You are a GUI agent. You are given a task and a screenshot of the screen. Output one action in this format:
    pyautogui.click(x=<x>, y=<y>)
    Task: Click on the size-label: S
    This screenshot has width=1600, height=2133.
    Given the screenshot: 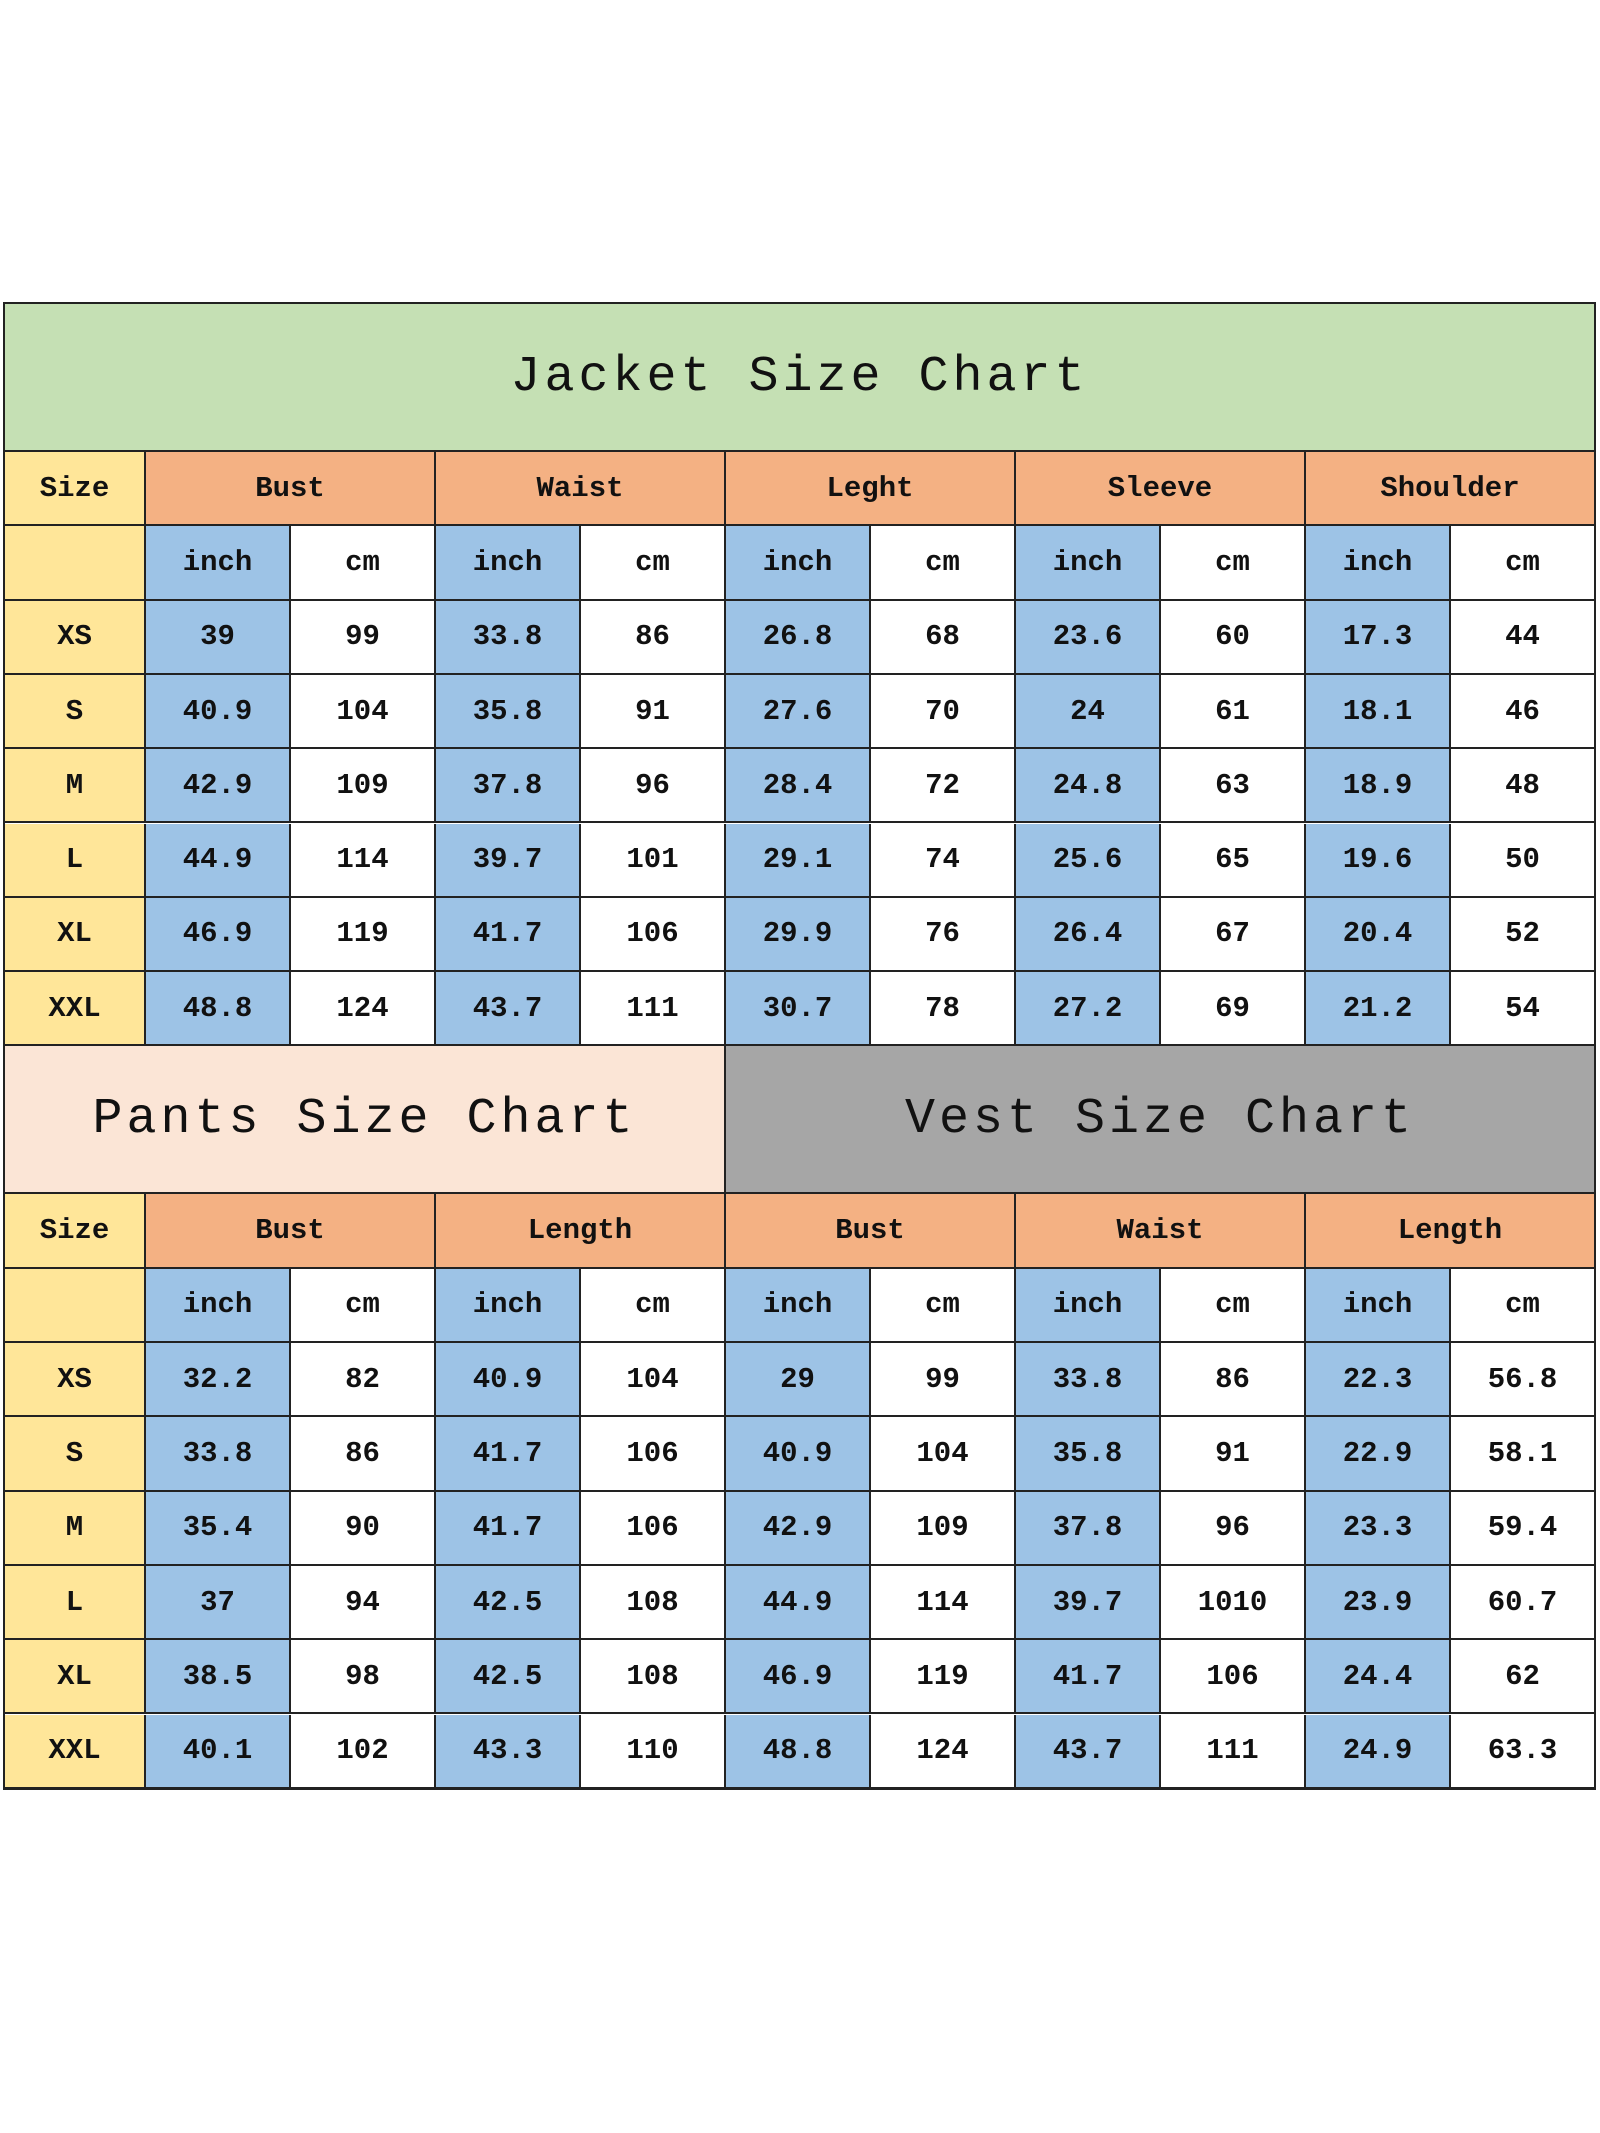 What is the action you would take?
    pyautogui.click(x=75, y=712)
    